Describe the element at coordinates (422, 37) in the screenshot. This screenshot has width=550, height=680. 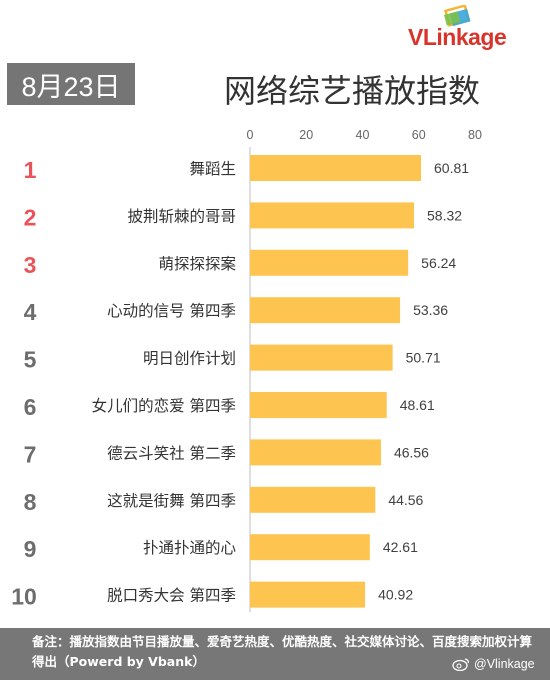
I see `logo-text-v: VL` at that location.